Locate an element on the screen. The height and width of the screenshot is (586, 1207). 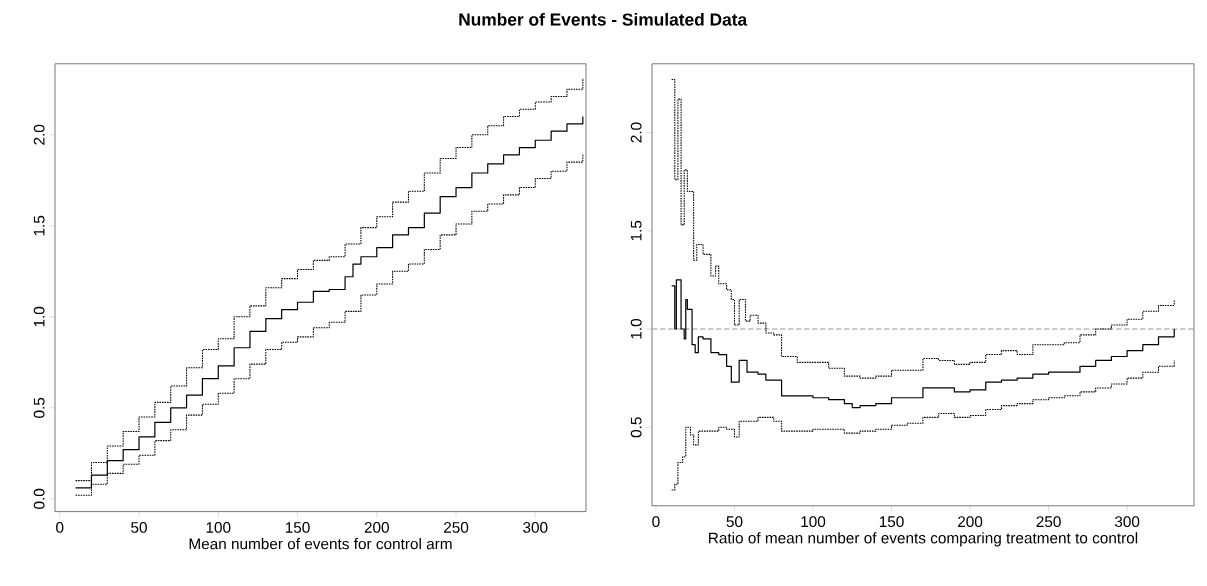
x-axis-title: Ratio of mean number of events comparing treatment to control is located at coordinates (923, 539).